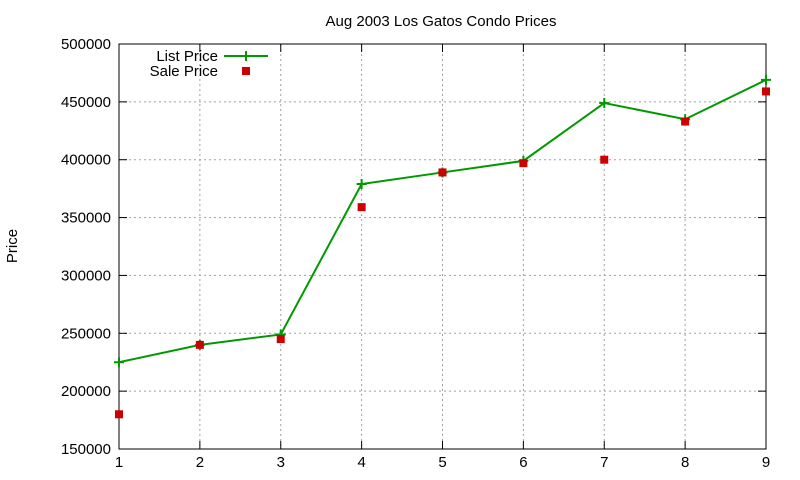  Describe the element at coordinates (442, 462) in the screenshot. I see `x-tick-label: 5` at that location.